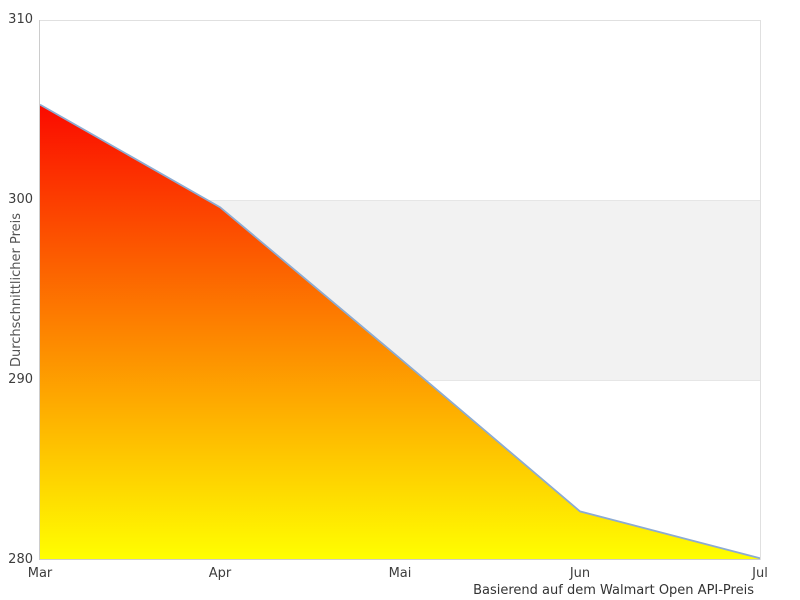 The width and height of the screenshot is (800, 600). Describe the element at coordinates (760, 573) in the screenshot. I see `x-tick-label-jul: Jul` at that location.